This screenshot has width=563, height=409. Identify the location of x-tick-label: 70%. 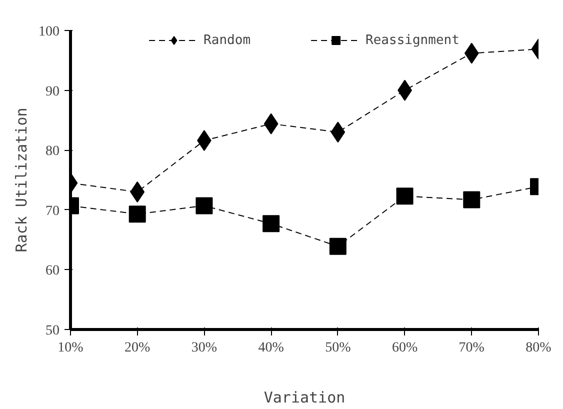
(471, 348).